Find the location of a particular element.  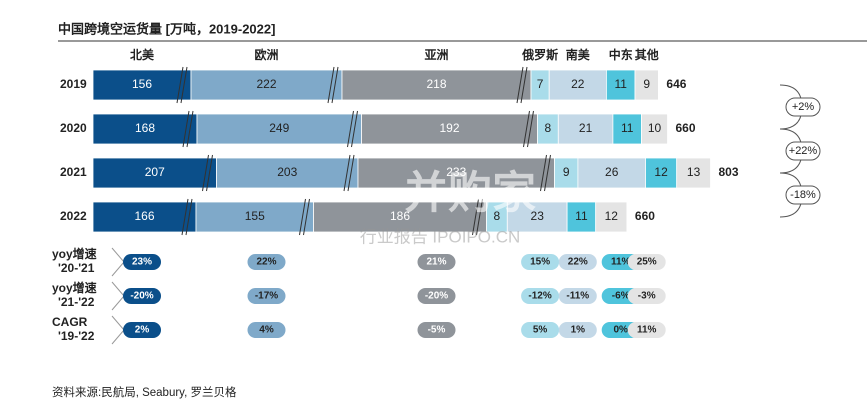

growth-label: -17% is located at coordinates (266, 296).